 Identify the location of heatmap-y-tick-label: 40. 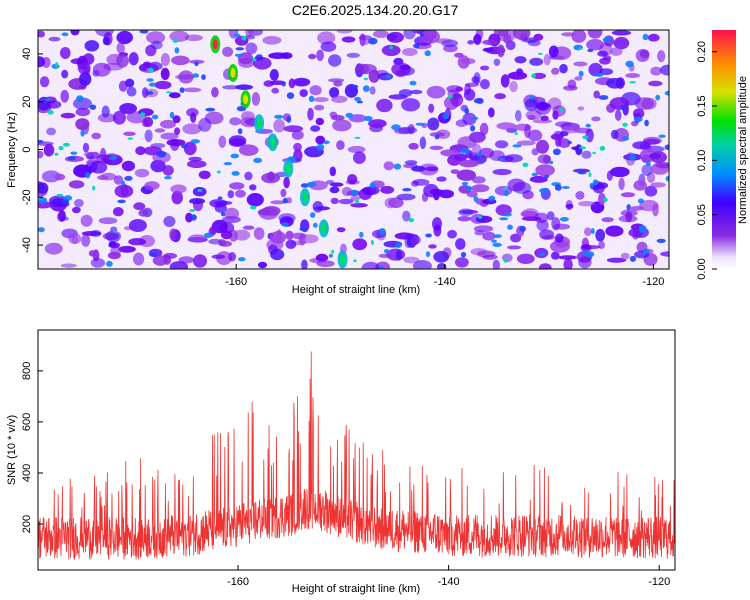
(27, 54).